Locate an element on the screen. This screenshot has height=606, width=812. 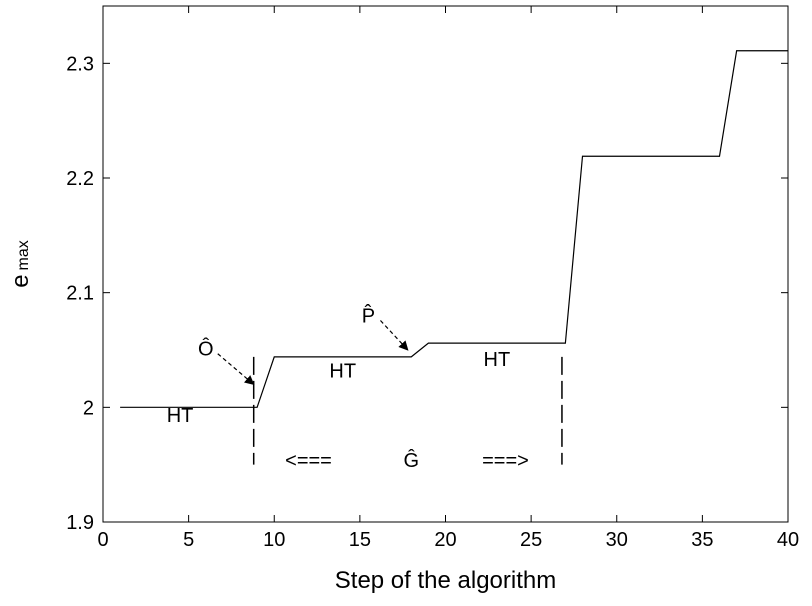
y-axis-label-main: e max is located at coordinates (20, 264).